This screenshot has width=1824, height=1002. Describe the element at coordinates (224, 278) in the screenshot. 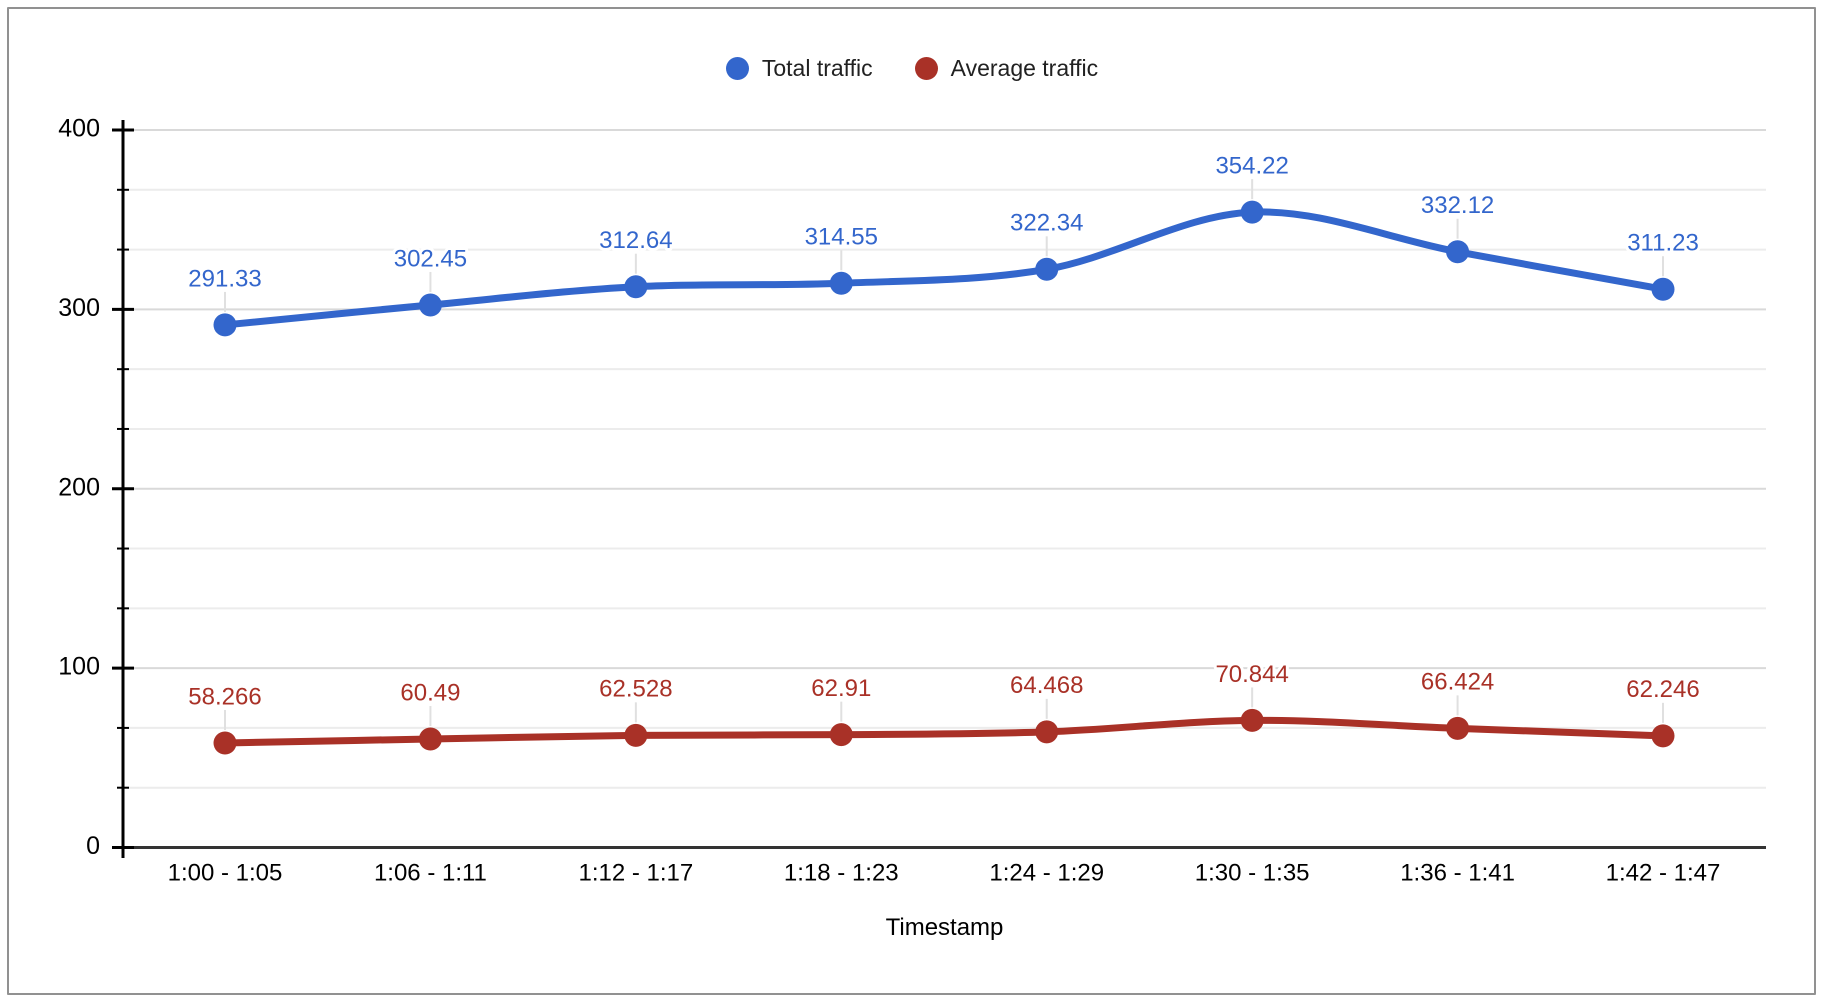

I see `data-label: 291.33` at that location.